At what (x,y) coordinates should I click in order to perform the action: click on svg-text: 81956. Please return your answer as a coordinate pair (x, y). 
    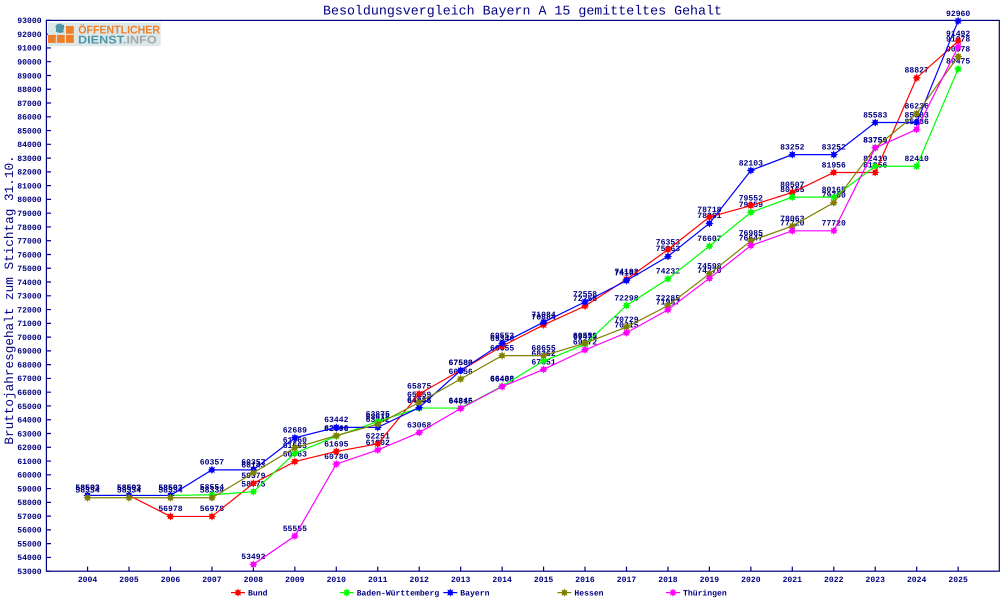
    Looking at the image, I should click on (834, 165).